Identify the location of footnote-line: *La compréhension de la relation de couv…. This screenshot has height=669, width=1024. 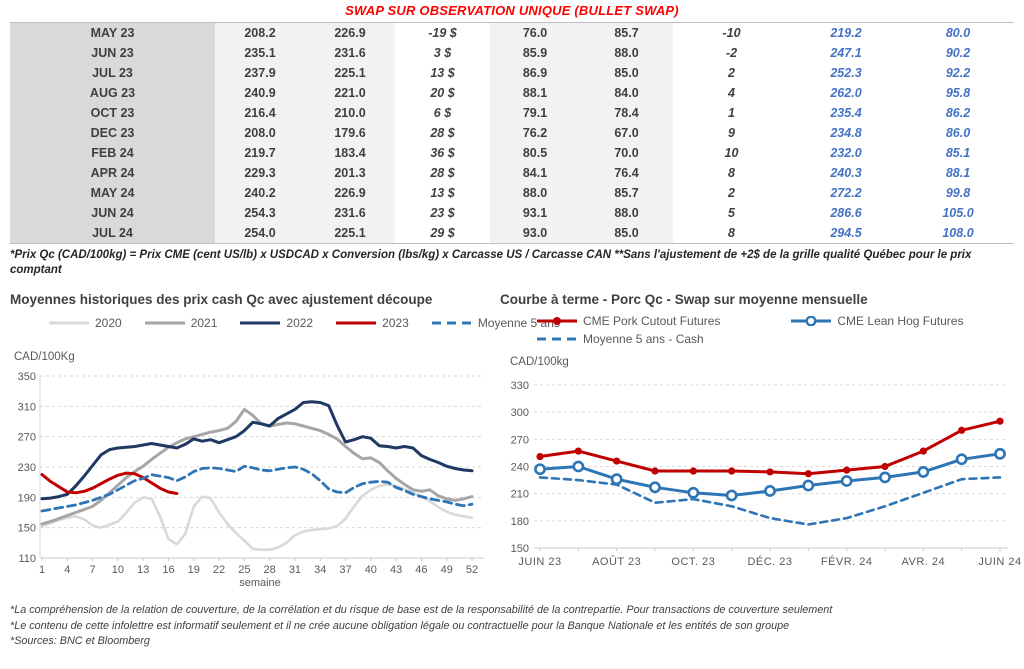
(421, 610).